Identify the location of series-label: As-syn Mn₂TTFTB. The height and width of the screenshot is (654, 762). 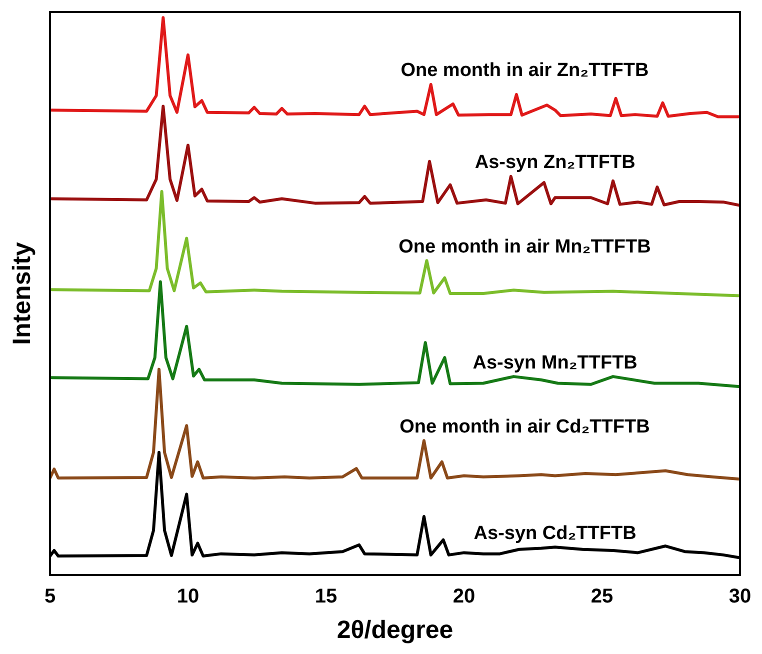
(555, 363).